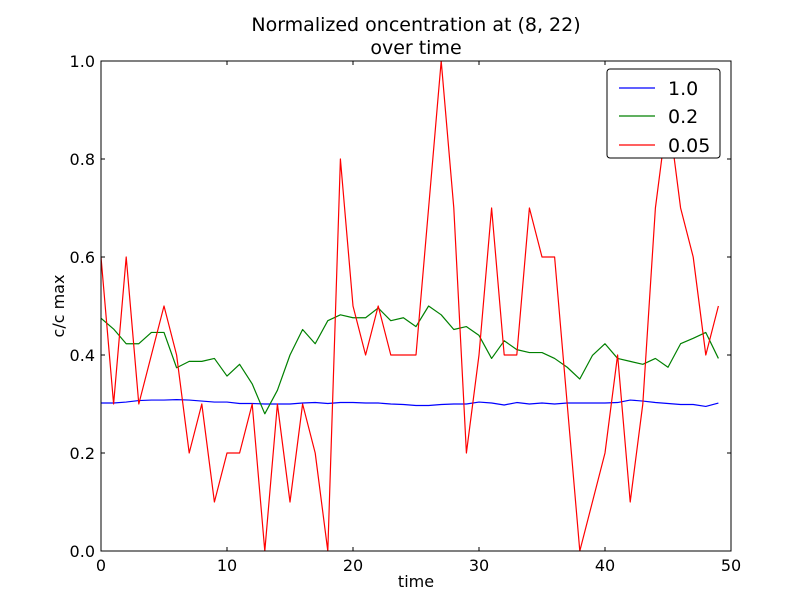 The height and width of the screenshot is (612, 812). What do you see at coordinates (605, 565) in the screenshot?
I see `x-tick-label: 40` at bounding box center [605, 565].